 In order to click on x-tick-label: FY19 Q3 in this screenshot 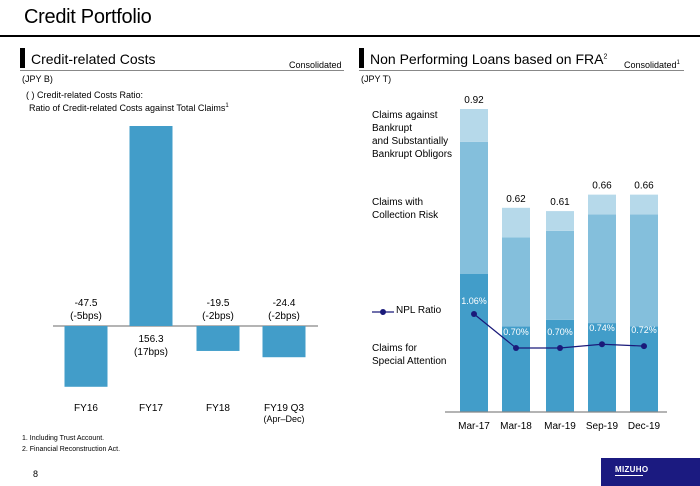, I will do `click(284, 408)`.